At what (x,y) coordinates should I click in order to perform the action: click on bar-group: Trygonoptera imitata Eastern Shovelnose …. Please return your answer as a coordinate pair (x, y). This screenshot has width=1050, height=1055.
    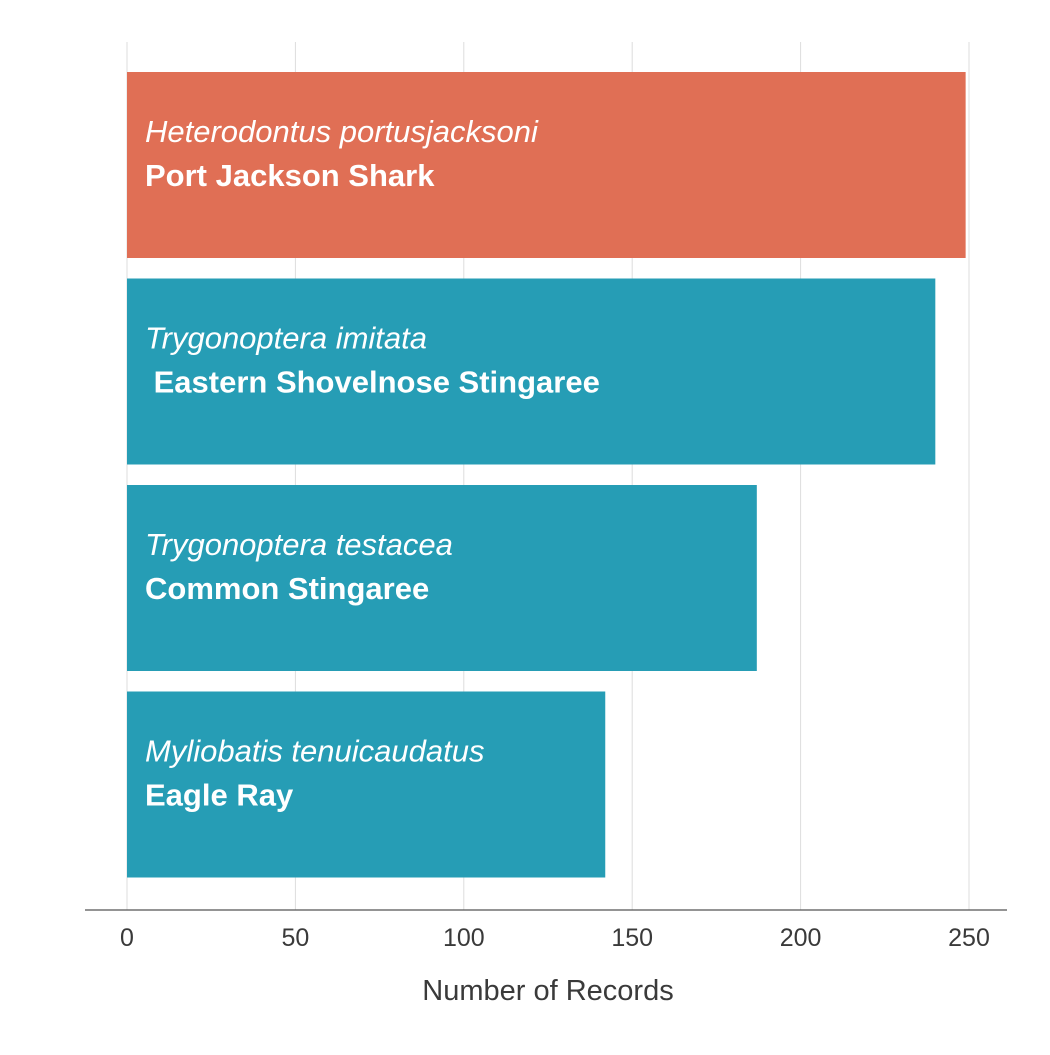
    Looking at the image, I should click on (531, 371).